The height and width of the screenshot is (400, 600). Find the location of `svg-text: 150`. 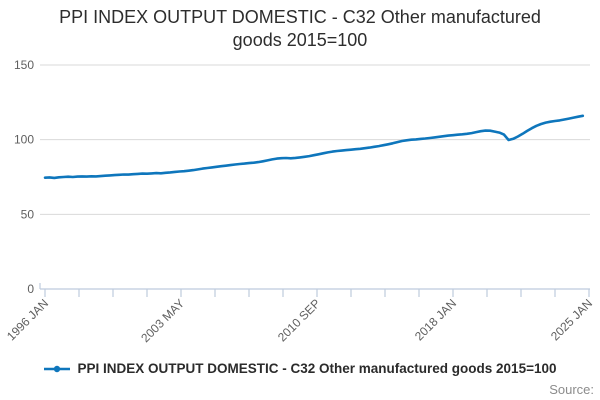

svg-text: 150 is located at coordinates (24, 65).